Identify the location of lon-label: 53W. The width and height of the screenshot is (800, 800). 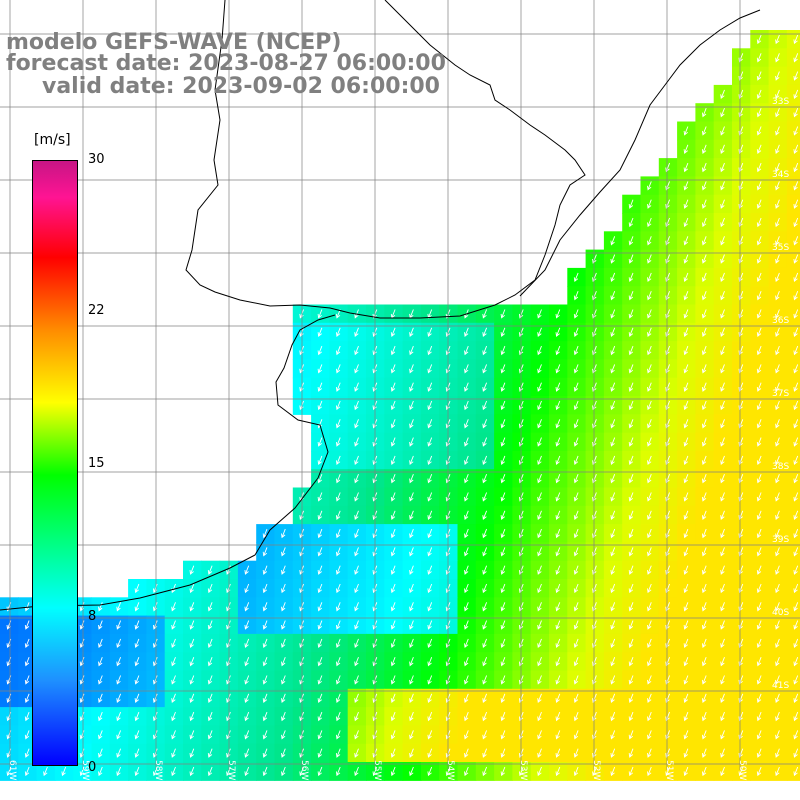
(523, 770).